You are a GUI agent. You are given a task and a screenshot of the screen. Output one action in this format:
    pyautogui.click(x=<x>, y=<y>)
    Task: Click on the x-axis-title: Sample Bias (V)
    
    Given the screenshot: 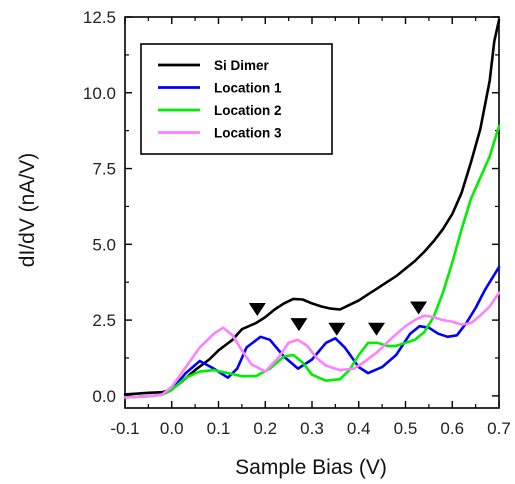 What is the action you would take?
    pyautogui.click(x=311, y=467)
    